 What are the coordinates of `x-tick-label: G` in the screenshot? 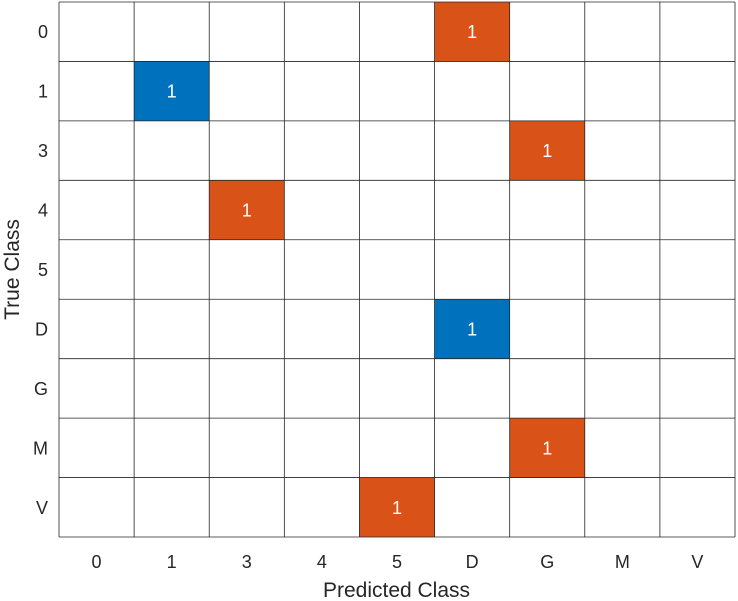 It's located at (547, 562).